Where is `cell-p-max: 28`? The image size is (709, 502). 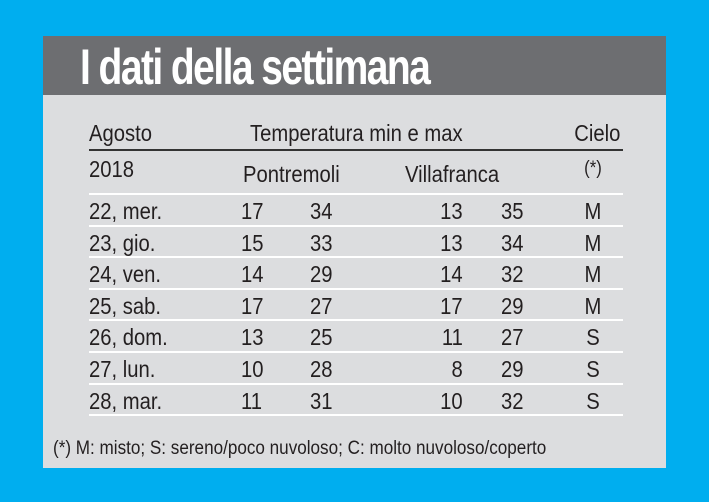 cell-p-max: 28 is located at coordinates (321, 369).